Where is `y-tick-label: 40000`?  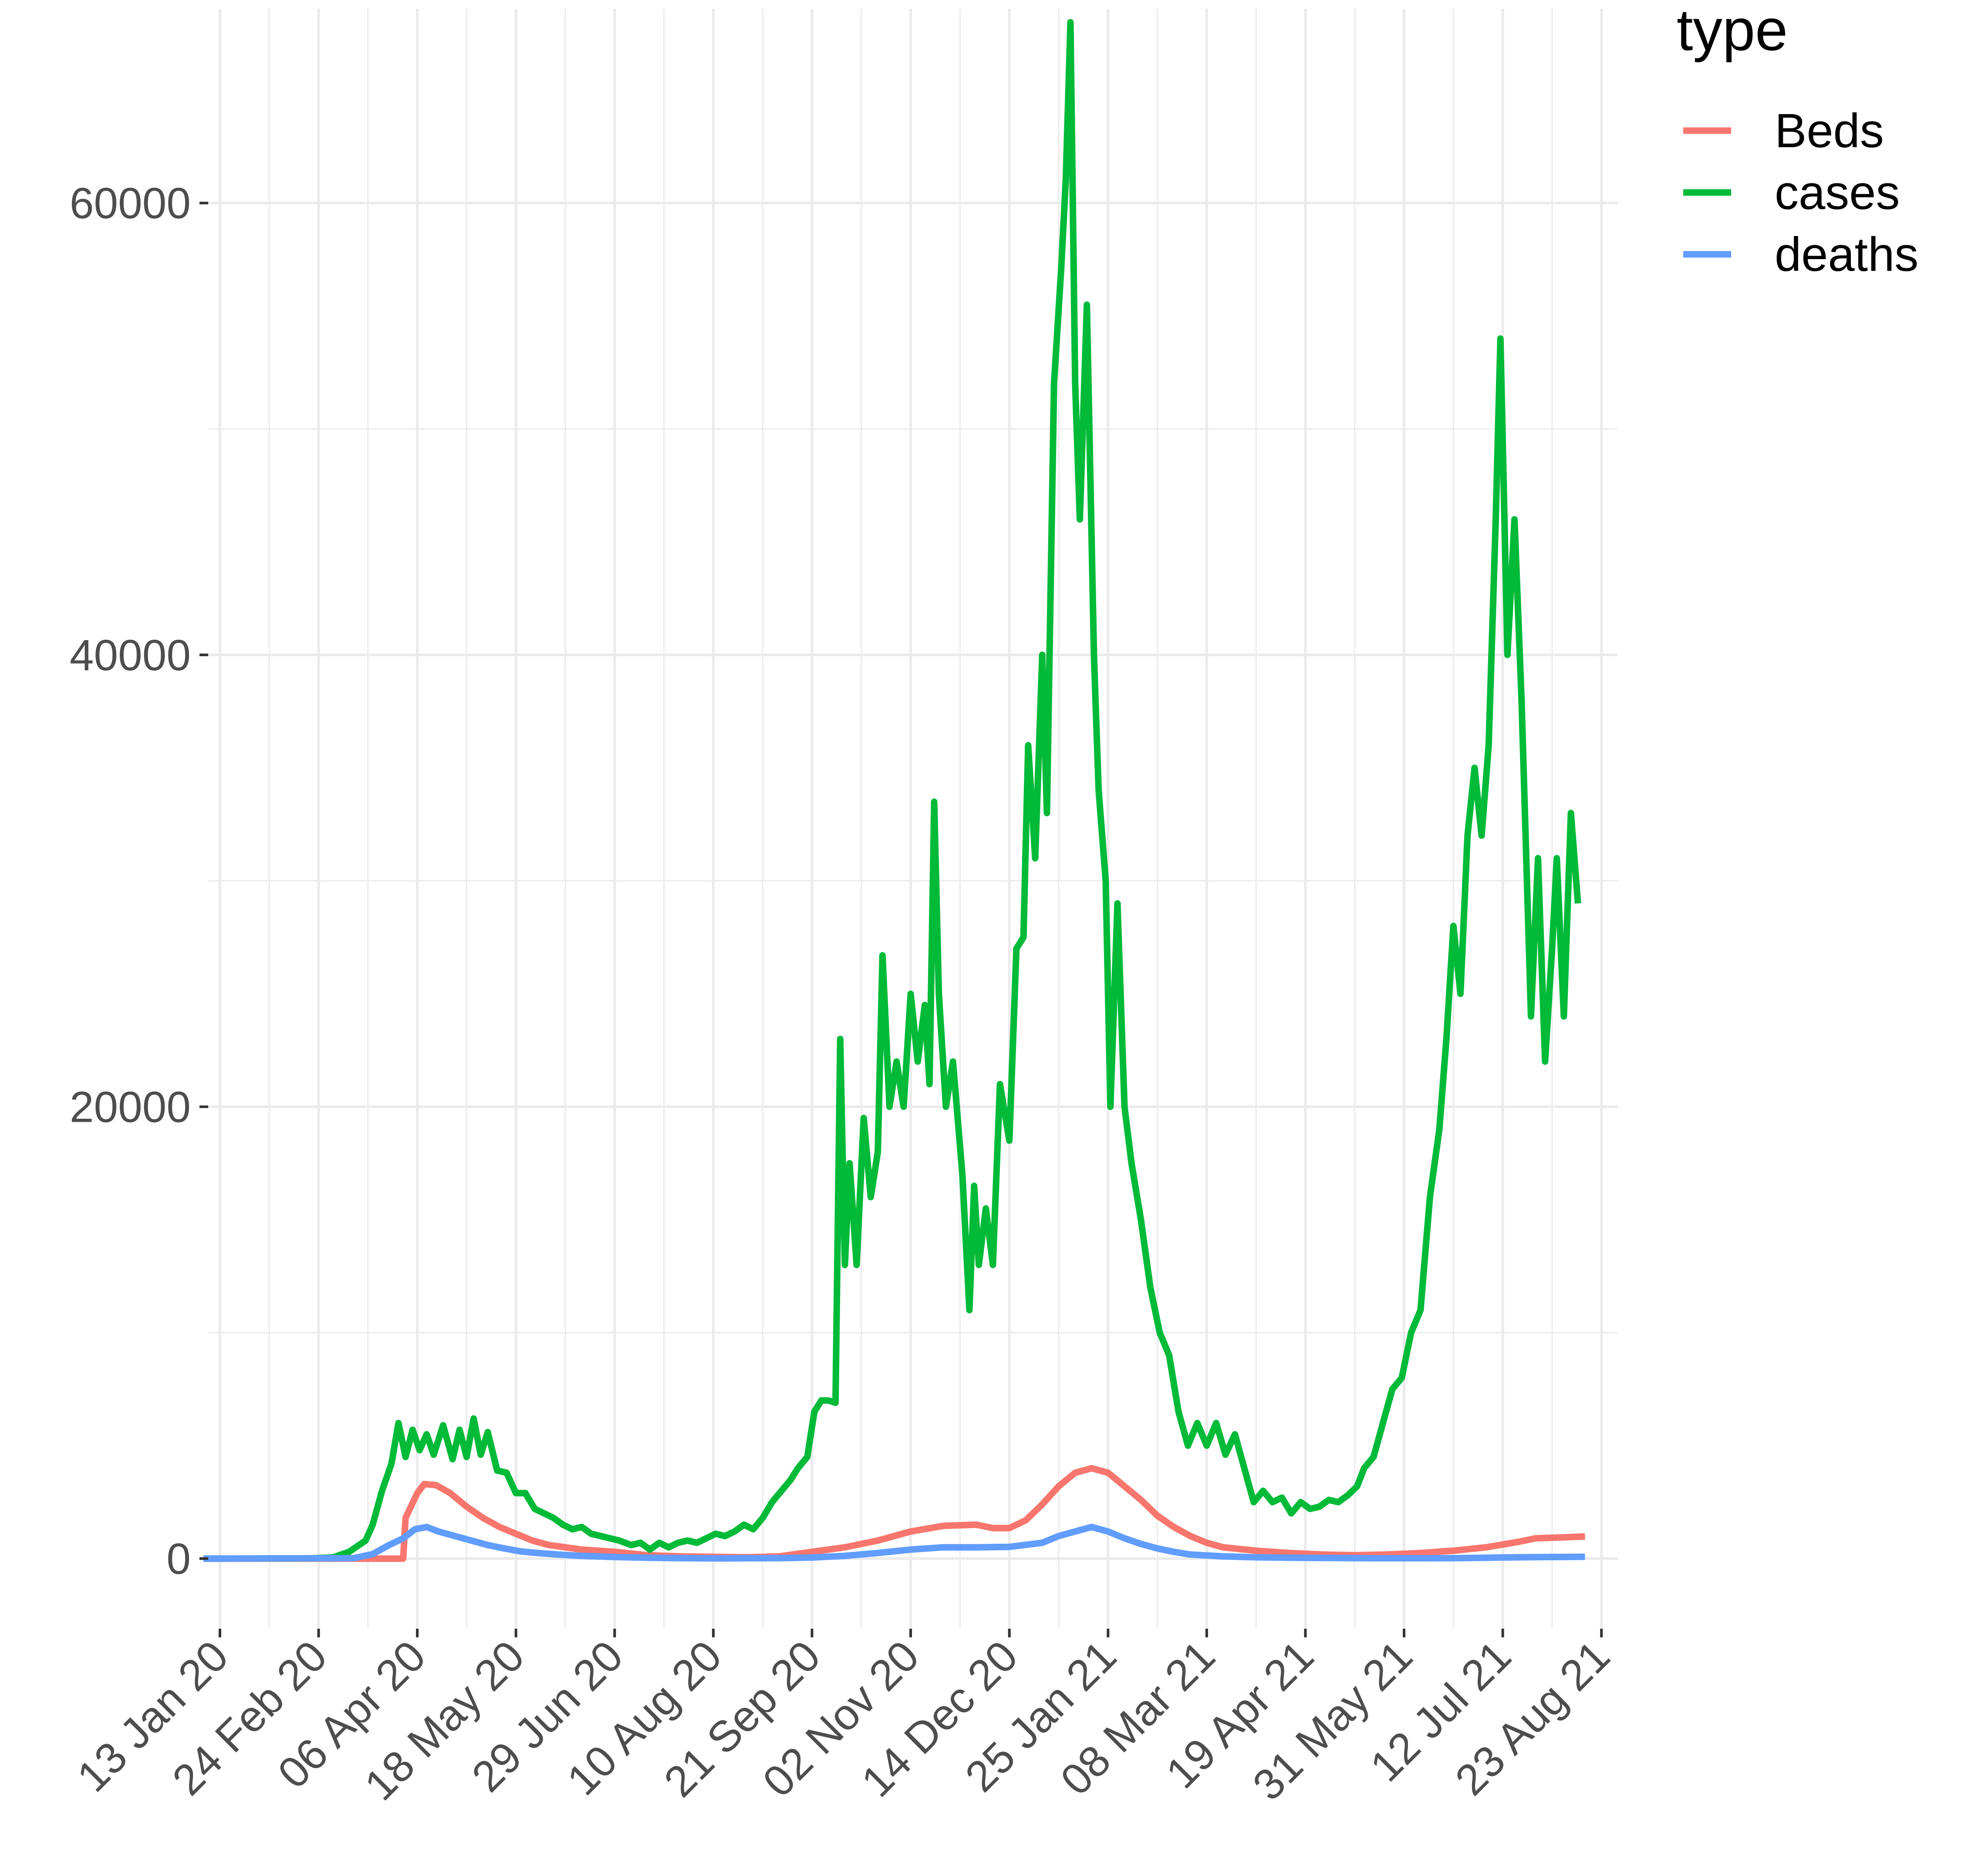
y-tick-label: 40000 is located at coordinates (130, 655).